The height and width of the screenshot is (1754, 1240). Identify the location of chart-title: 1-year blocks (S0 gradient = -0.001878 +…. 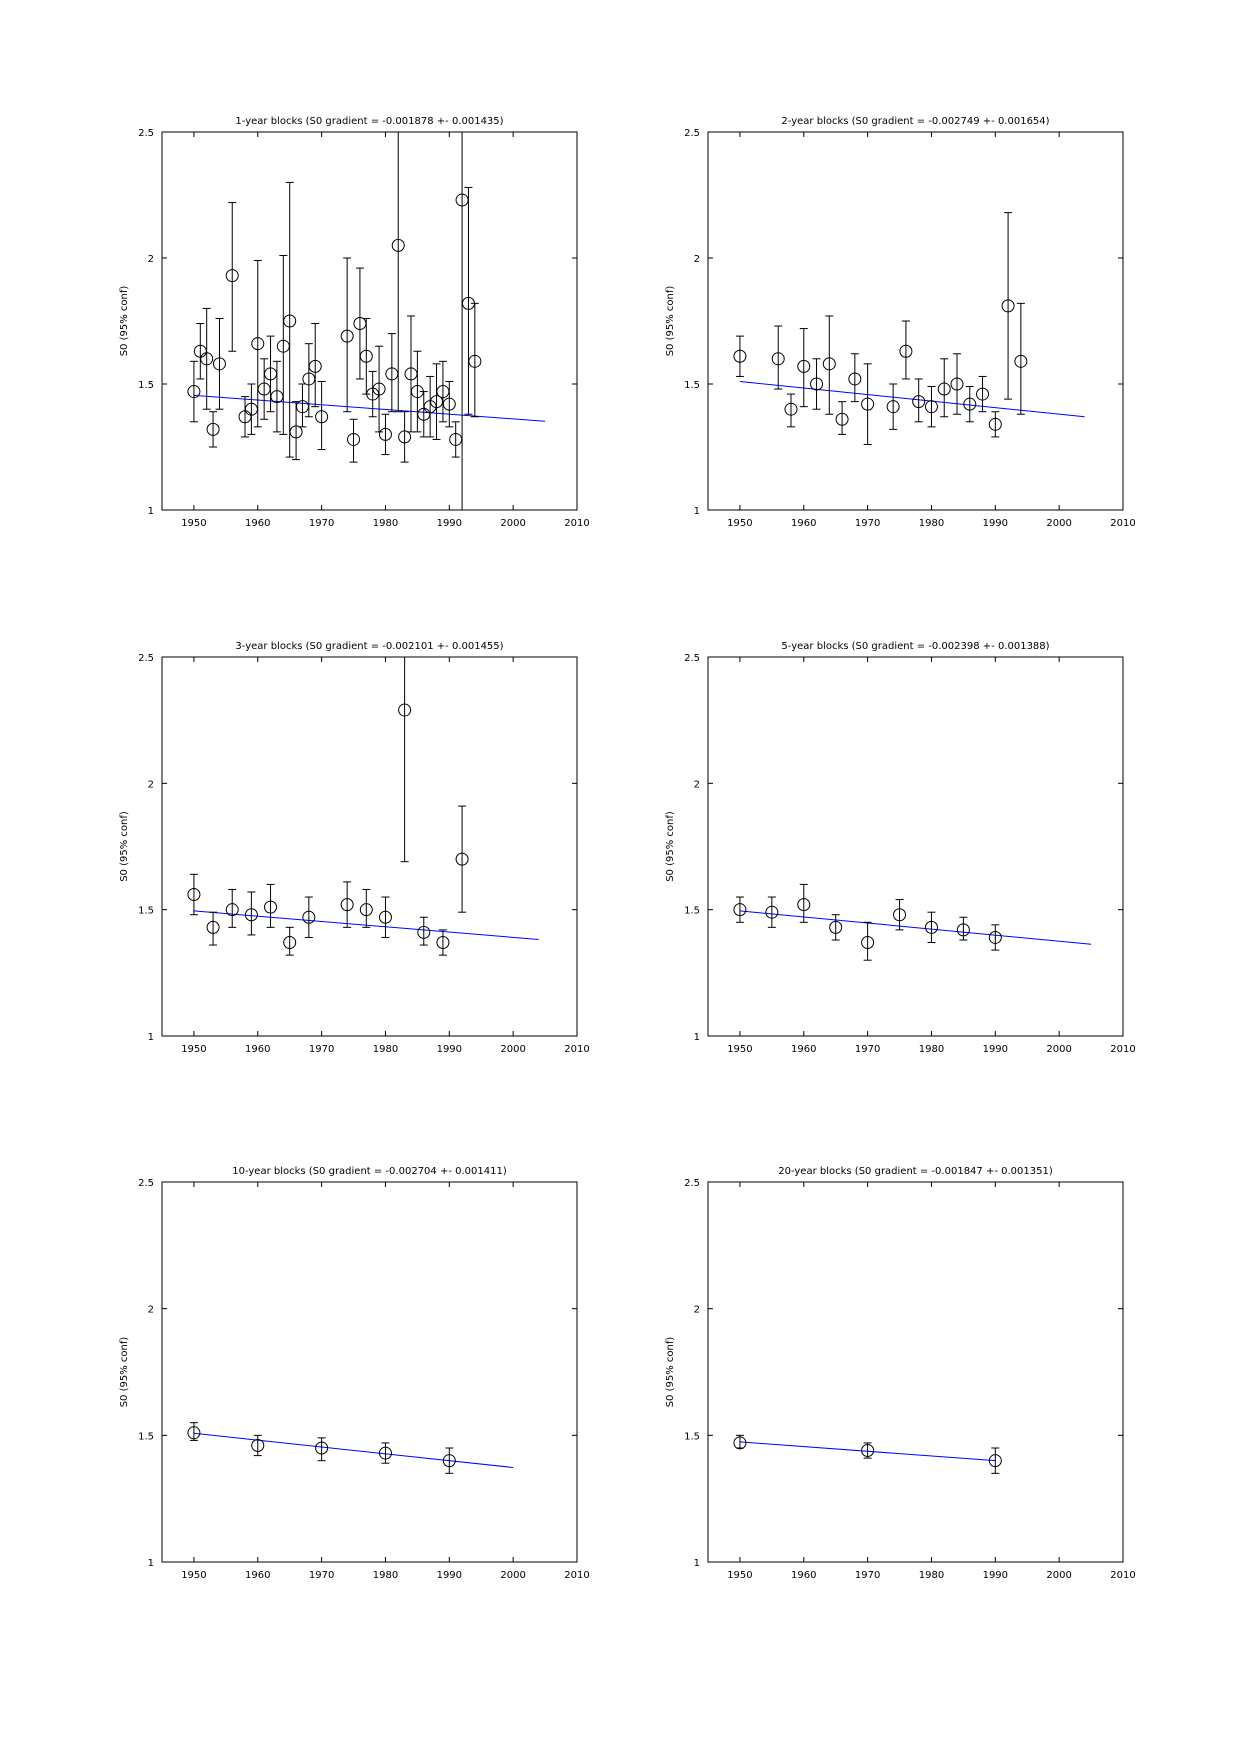
(369, 121).